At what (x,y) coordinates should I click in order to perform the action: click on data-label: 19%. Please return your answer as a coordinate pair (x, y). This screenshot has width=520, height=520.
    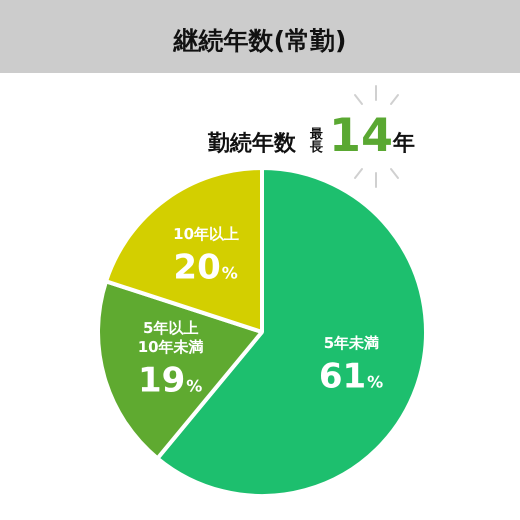
    Looking at the image, I should click on (170, 380).